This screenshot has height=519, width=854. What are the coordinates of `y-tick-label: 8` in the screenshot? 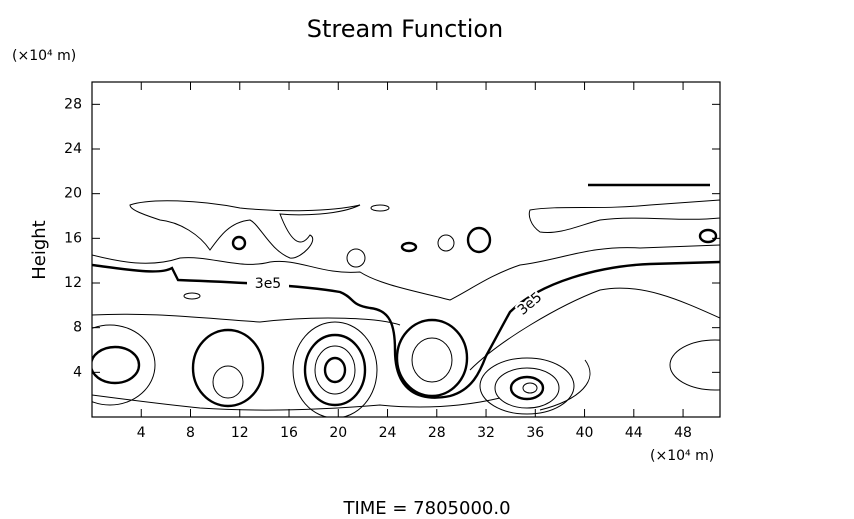 It's located at (77, 328).